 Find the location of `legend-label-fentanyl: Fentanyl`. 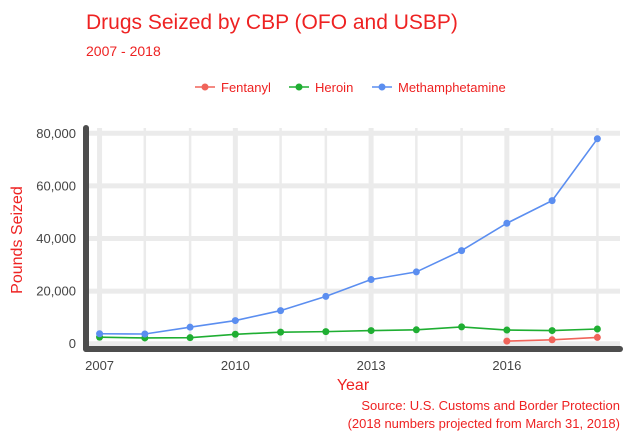

legend-label-fentanyl: Fentanyl is located at coordinates (246, 87).